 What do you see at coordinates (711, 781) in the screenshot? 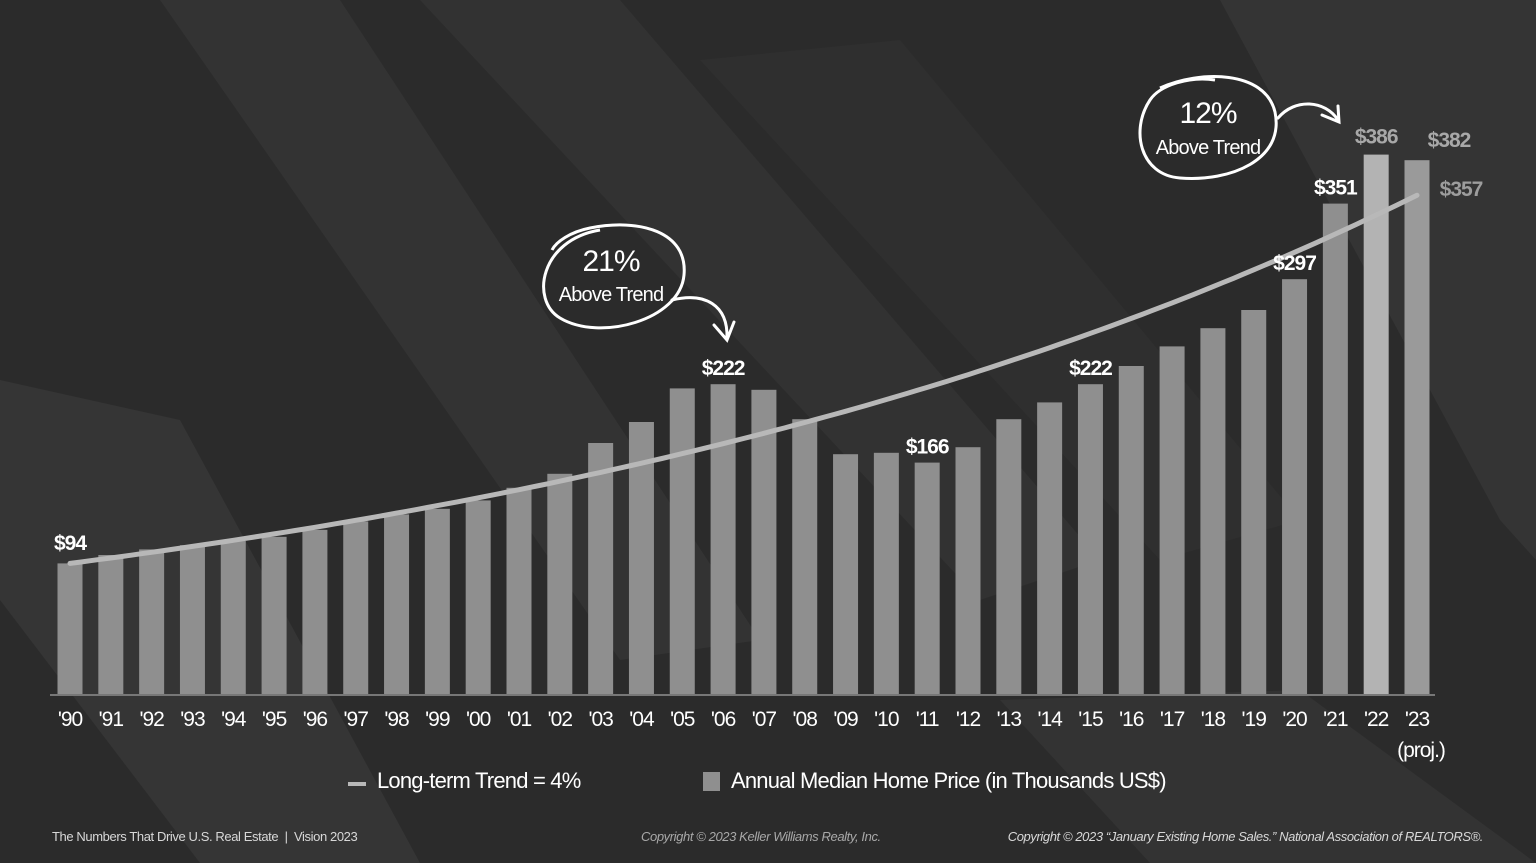
I see `legend-bar-swatch` at bounding box center [711, 781].